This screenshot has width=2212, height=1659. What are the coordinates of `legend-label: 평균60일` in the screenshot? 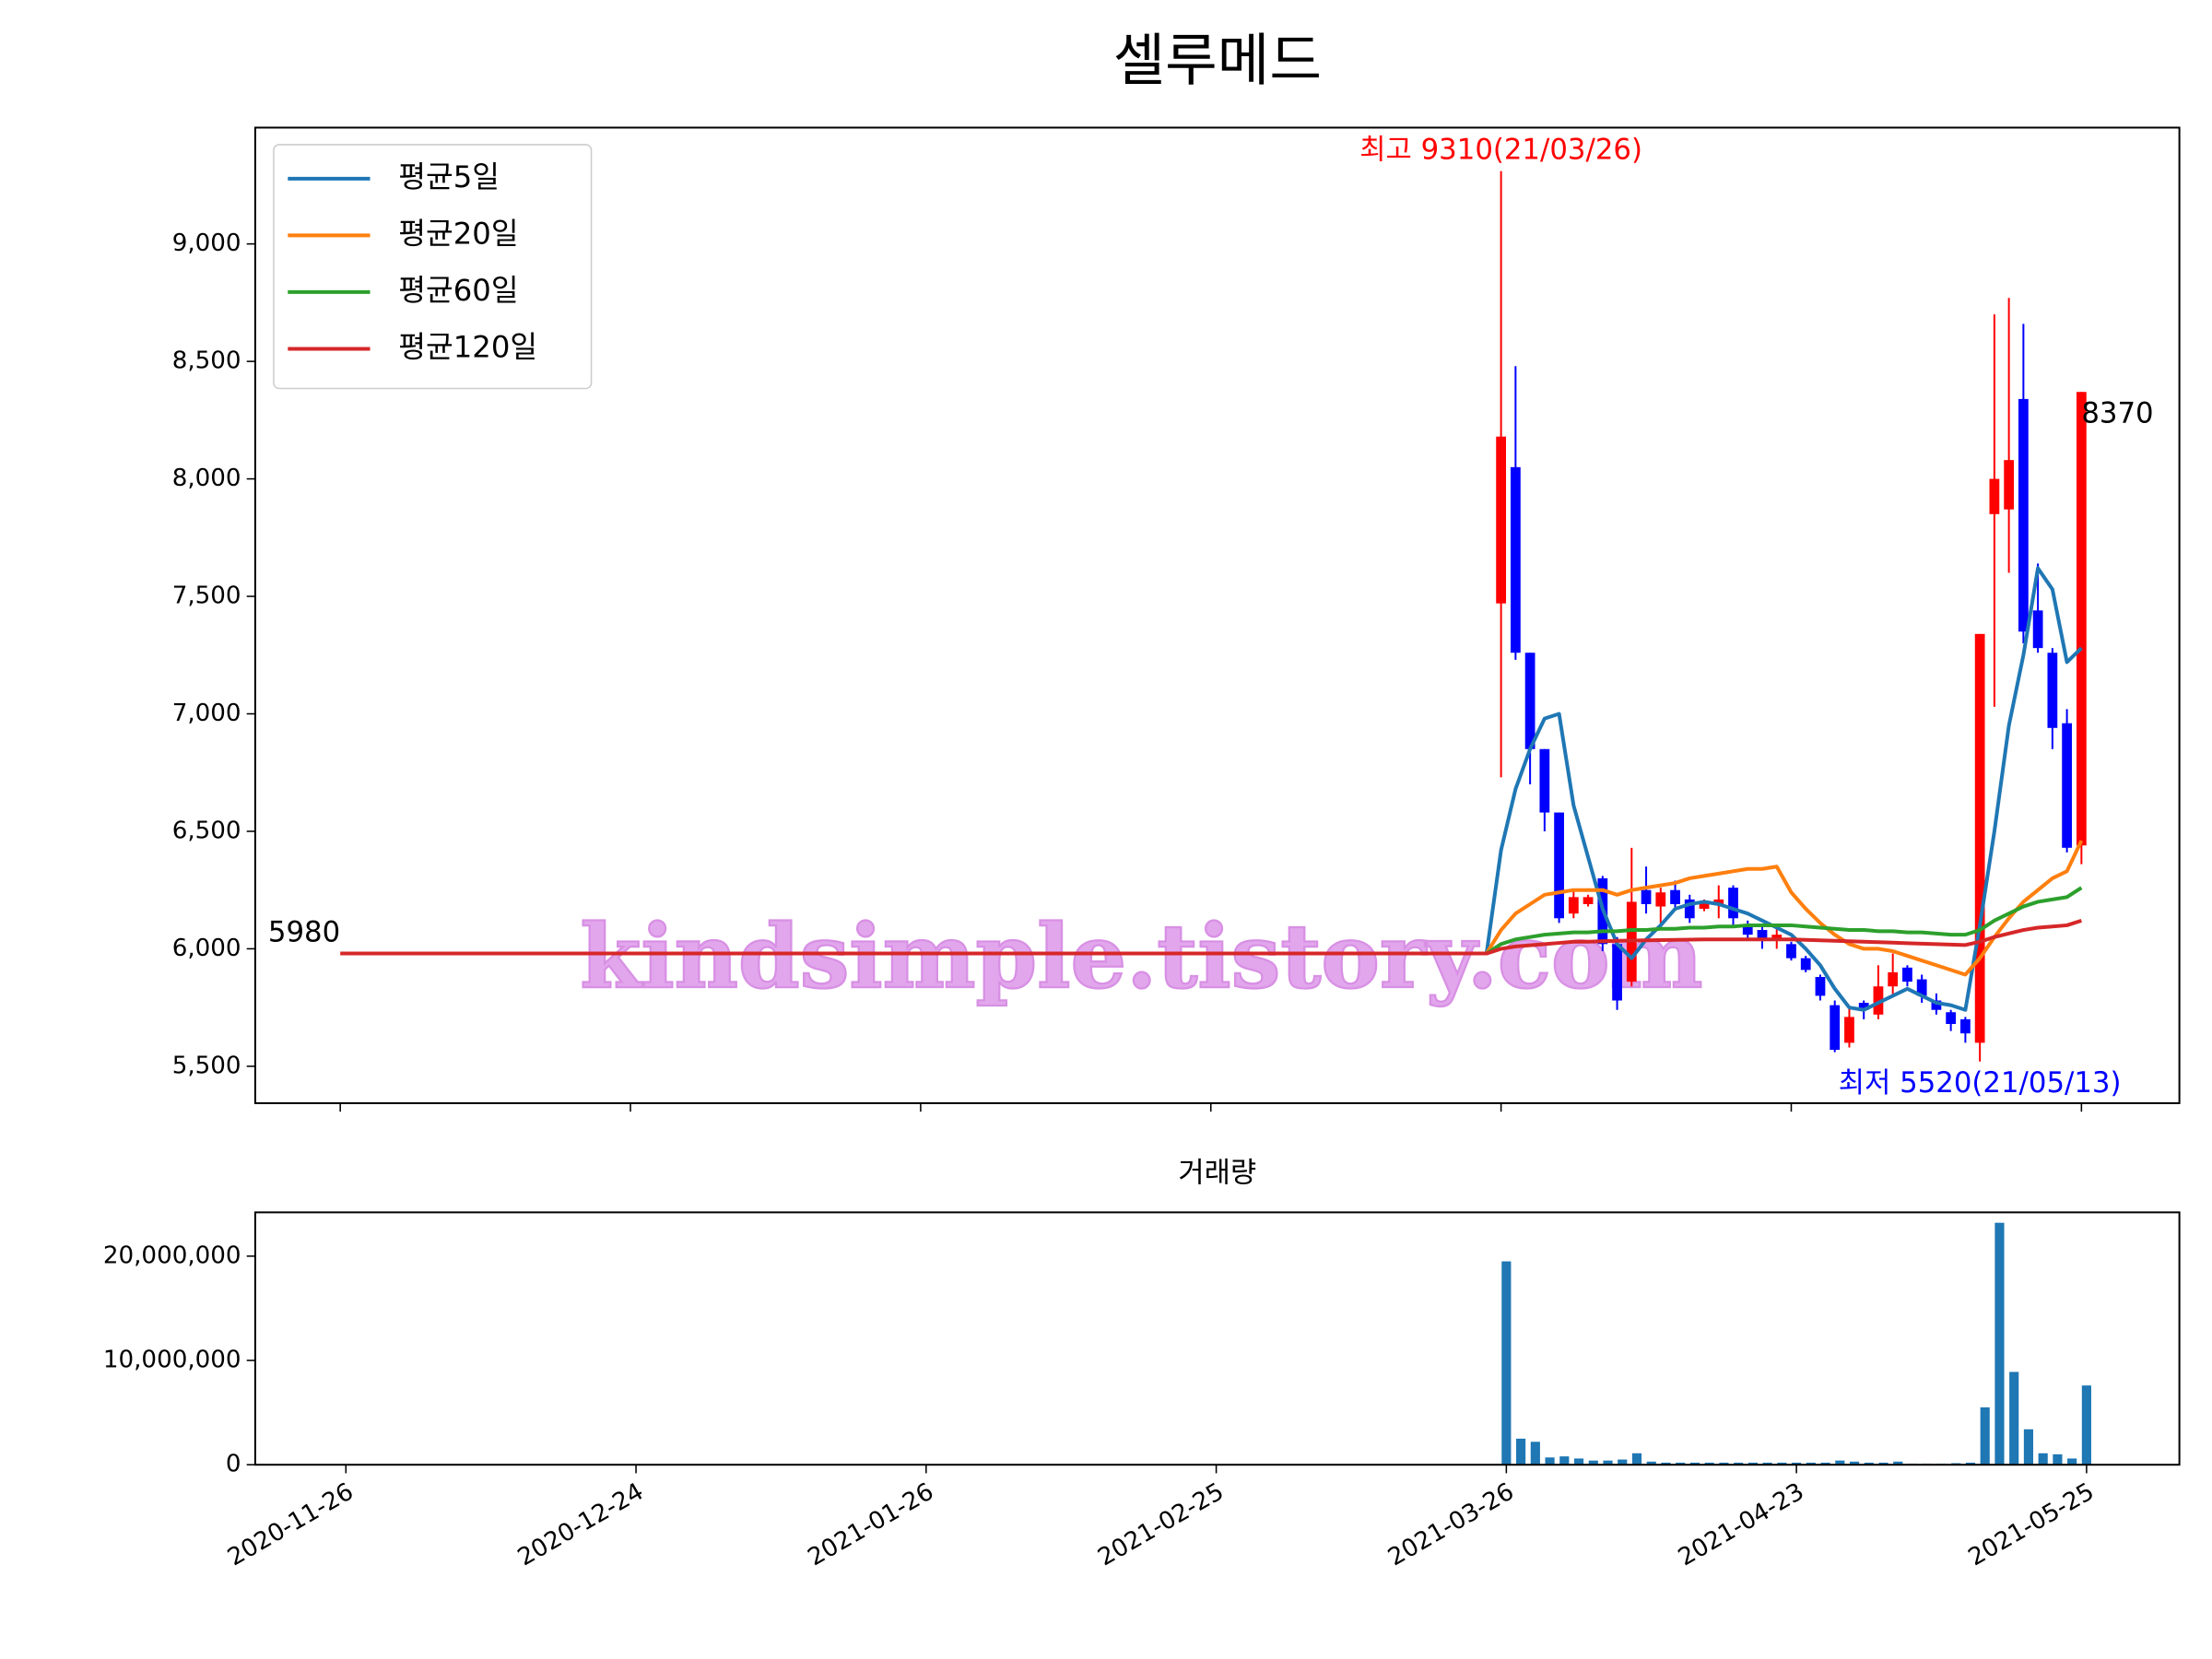 It's located at (458, 290).